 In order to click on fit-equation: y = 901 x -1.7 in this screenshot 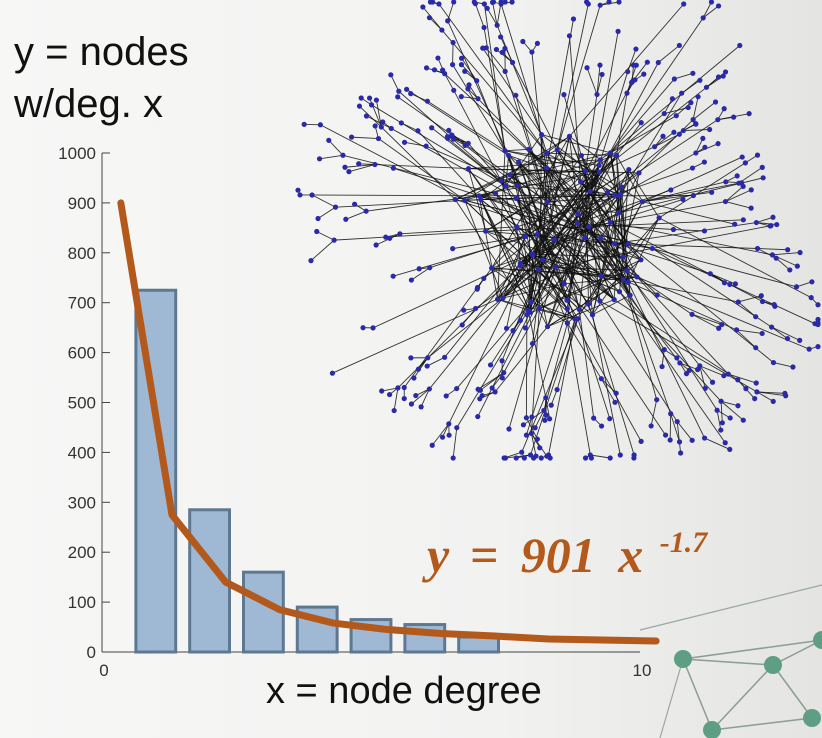, I will do `click(565, 554)`.